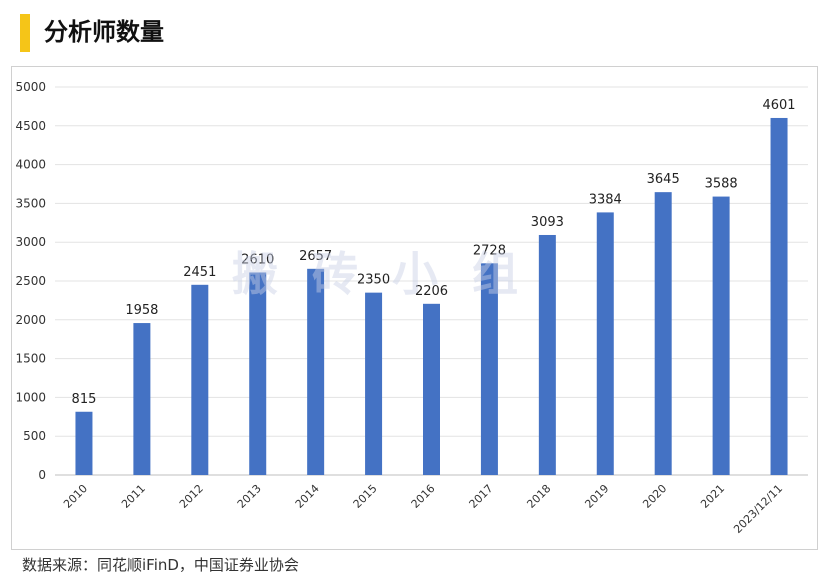  I want to click on y-tick-label: 4000, so click(30, 165).